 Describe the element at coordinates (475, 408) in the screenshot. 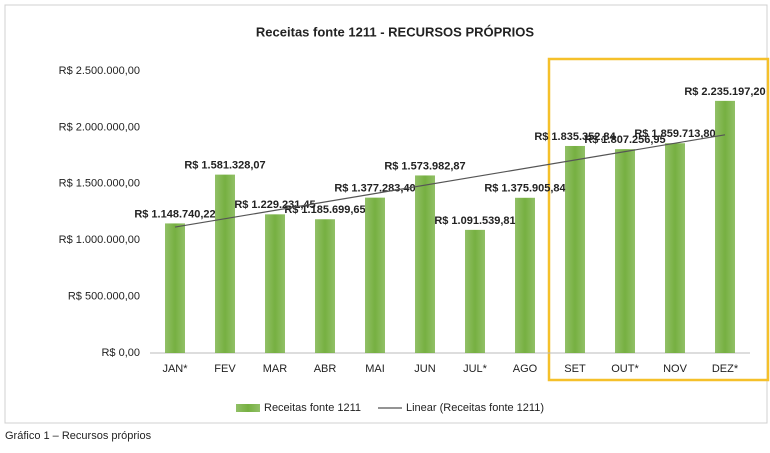

I see `legend-label: Linear (Receitas fonte 1211)` at that location.